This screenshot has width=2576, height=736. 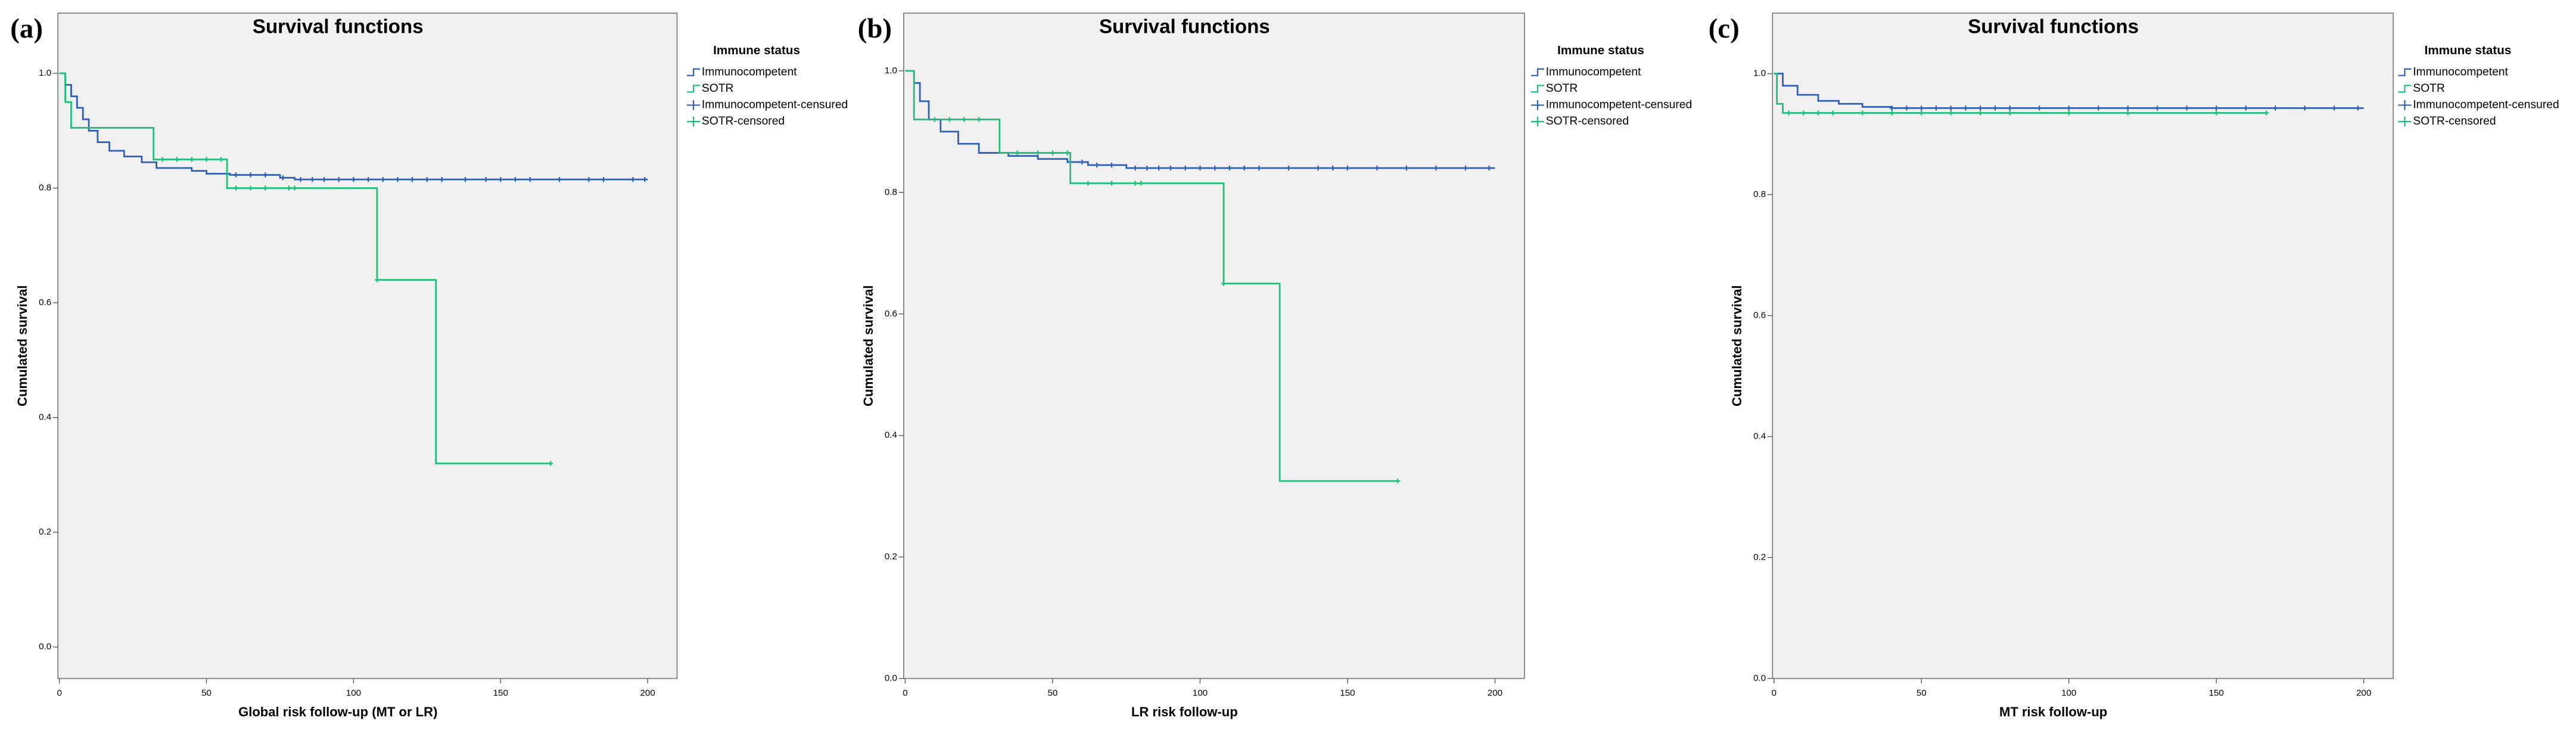 What do you see at coordinates (26, 29) in the screenshot?
I see `panel-label: (a)` at bounding box center [26, 29].